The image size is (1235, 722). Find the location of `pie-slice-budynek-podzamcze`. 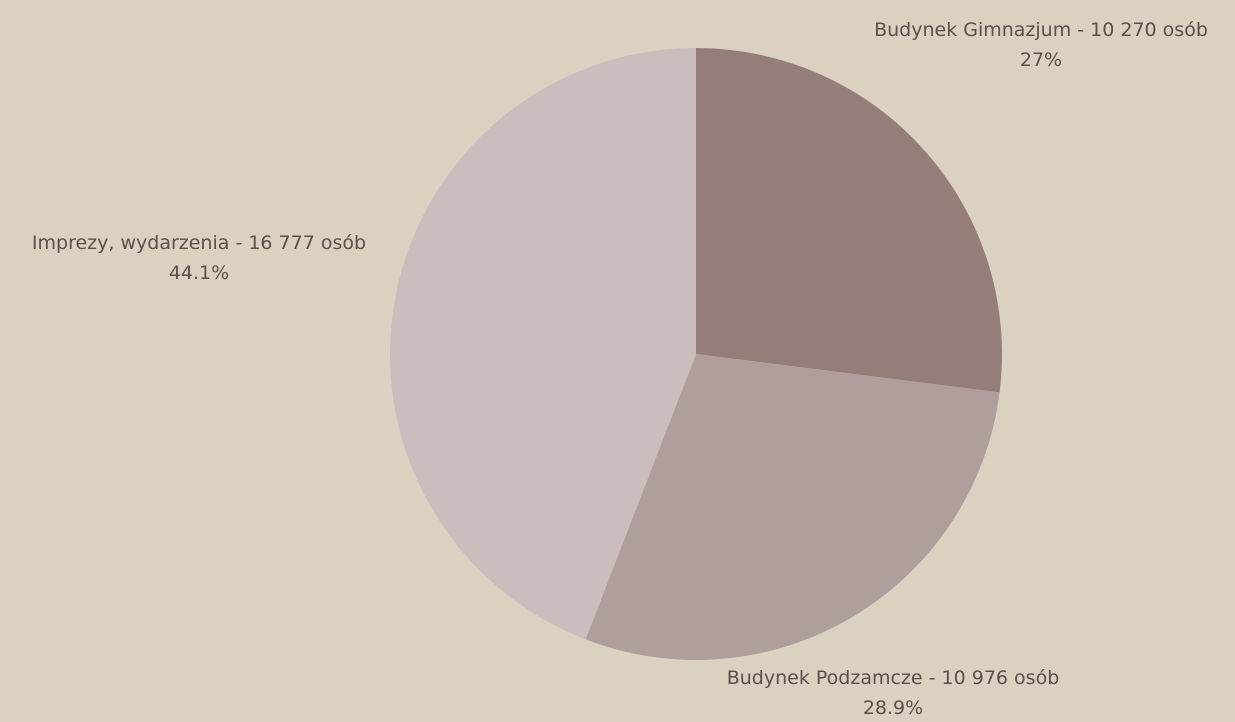

pie-slice-budynek-podzamcze is located at coordinates (792, 507).